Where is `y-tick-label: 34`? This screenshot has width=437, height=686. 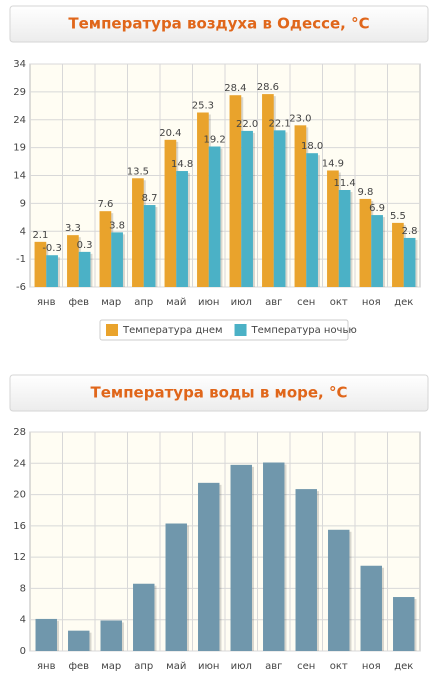 y-tick-label: 34 is located at coordinates (19, 64).